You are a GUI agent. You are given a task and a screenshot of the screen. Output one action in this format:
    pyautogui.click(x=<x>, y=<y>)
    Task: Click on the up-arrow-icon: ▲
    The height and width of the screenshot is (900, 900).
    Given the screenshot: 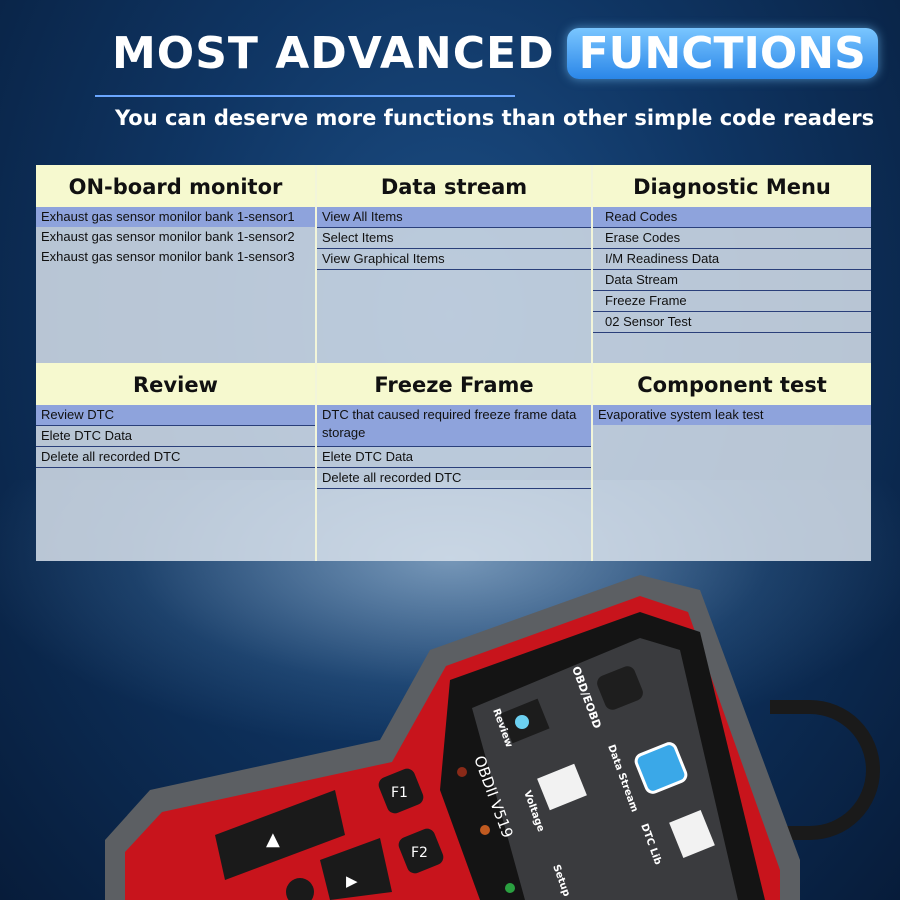 What is the action you would take?
    pyautogui.click(x=273, y=839)
    